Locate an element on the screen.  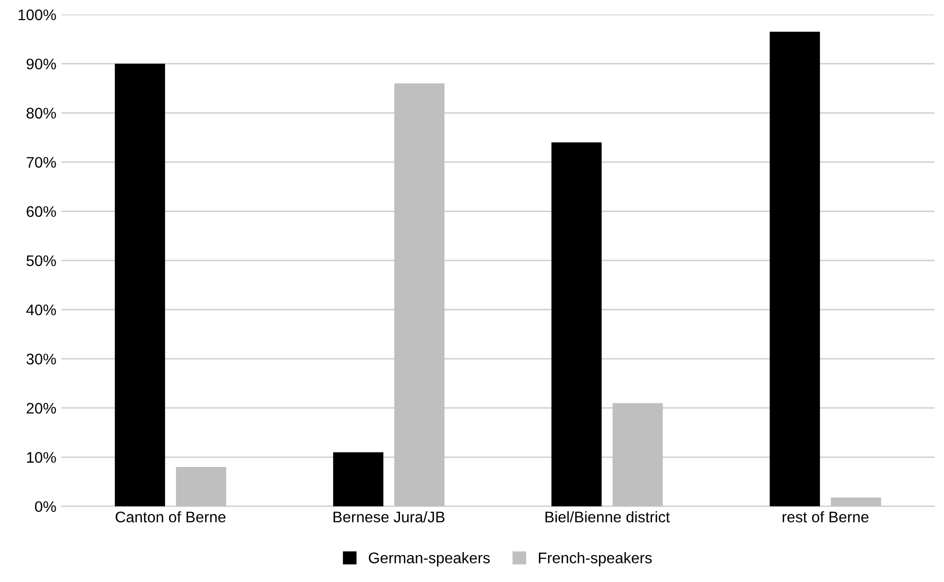
y-tick-label: 70% is located at coordinates (41, 162).